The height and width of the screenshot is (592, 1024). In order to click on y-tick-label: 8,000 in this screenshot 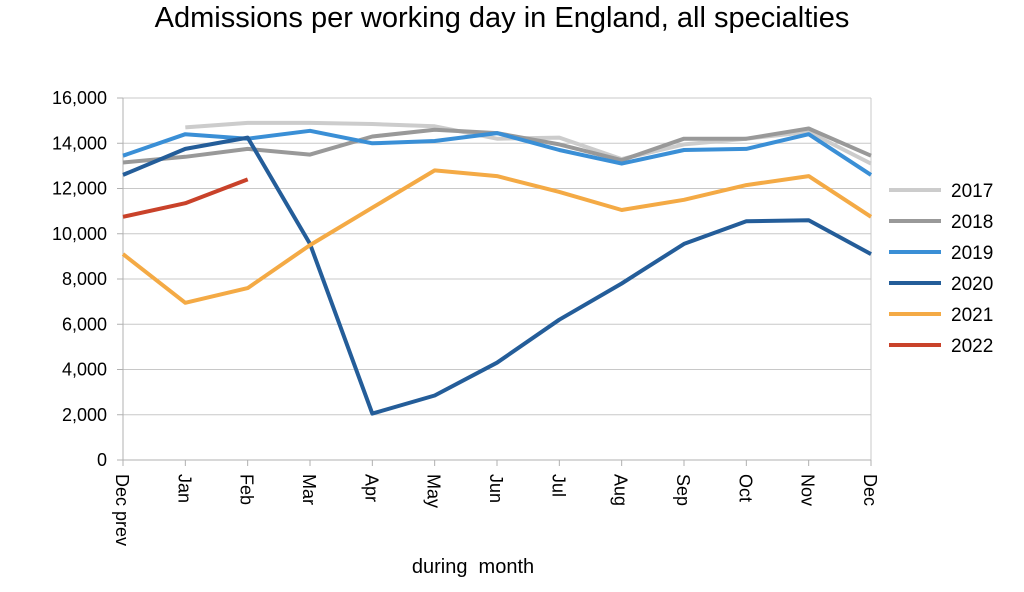, I will do `click(84, 279)`.